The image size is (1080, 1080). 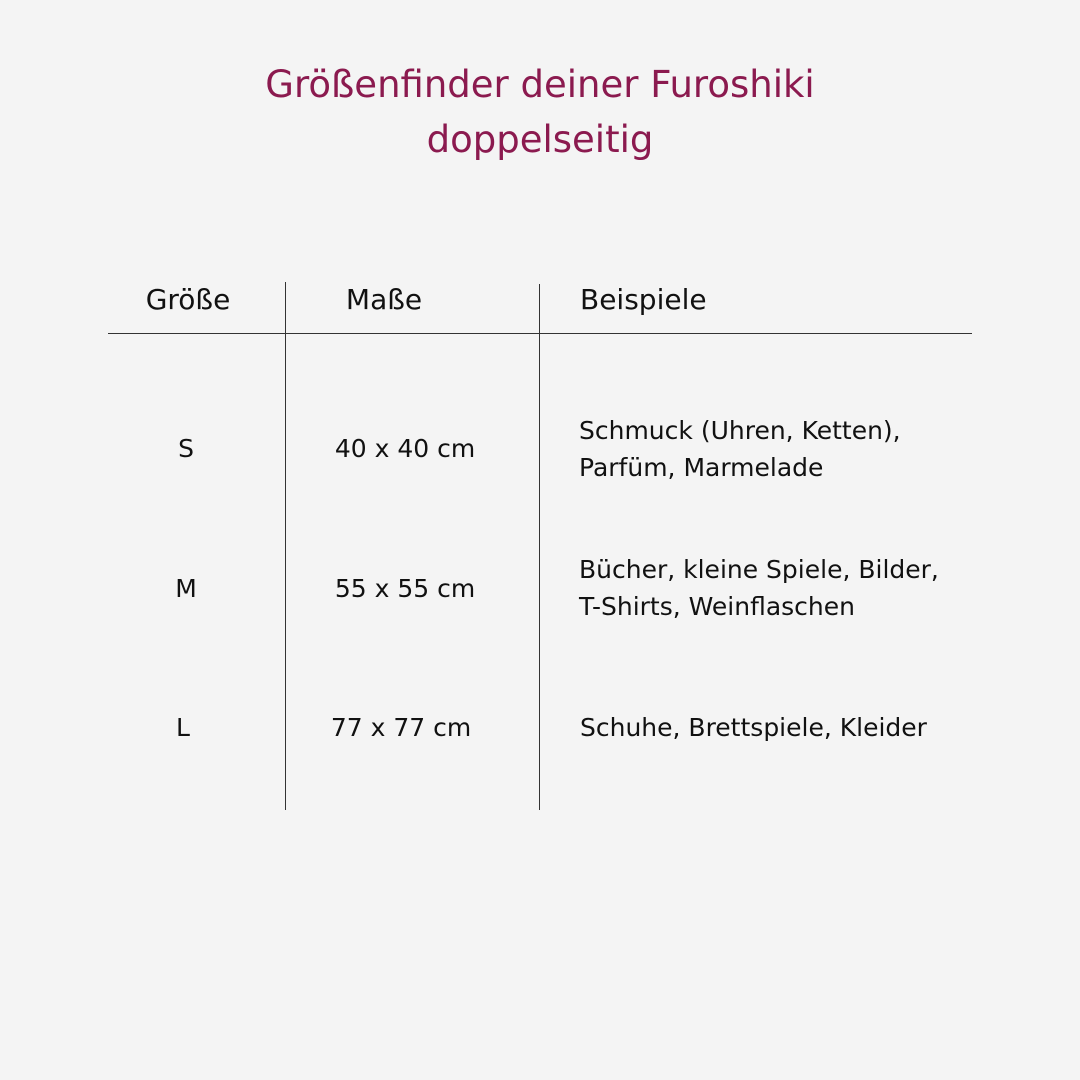 What do you see at coordinates (643, 299) in the screenshot?
I see `header-examples: Beispiele` at bounding box center [643, 299].